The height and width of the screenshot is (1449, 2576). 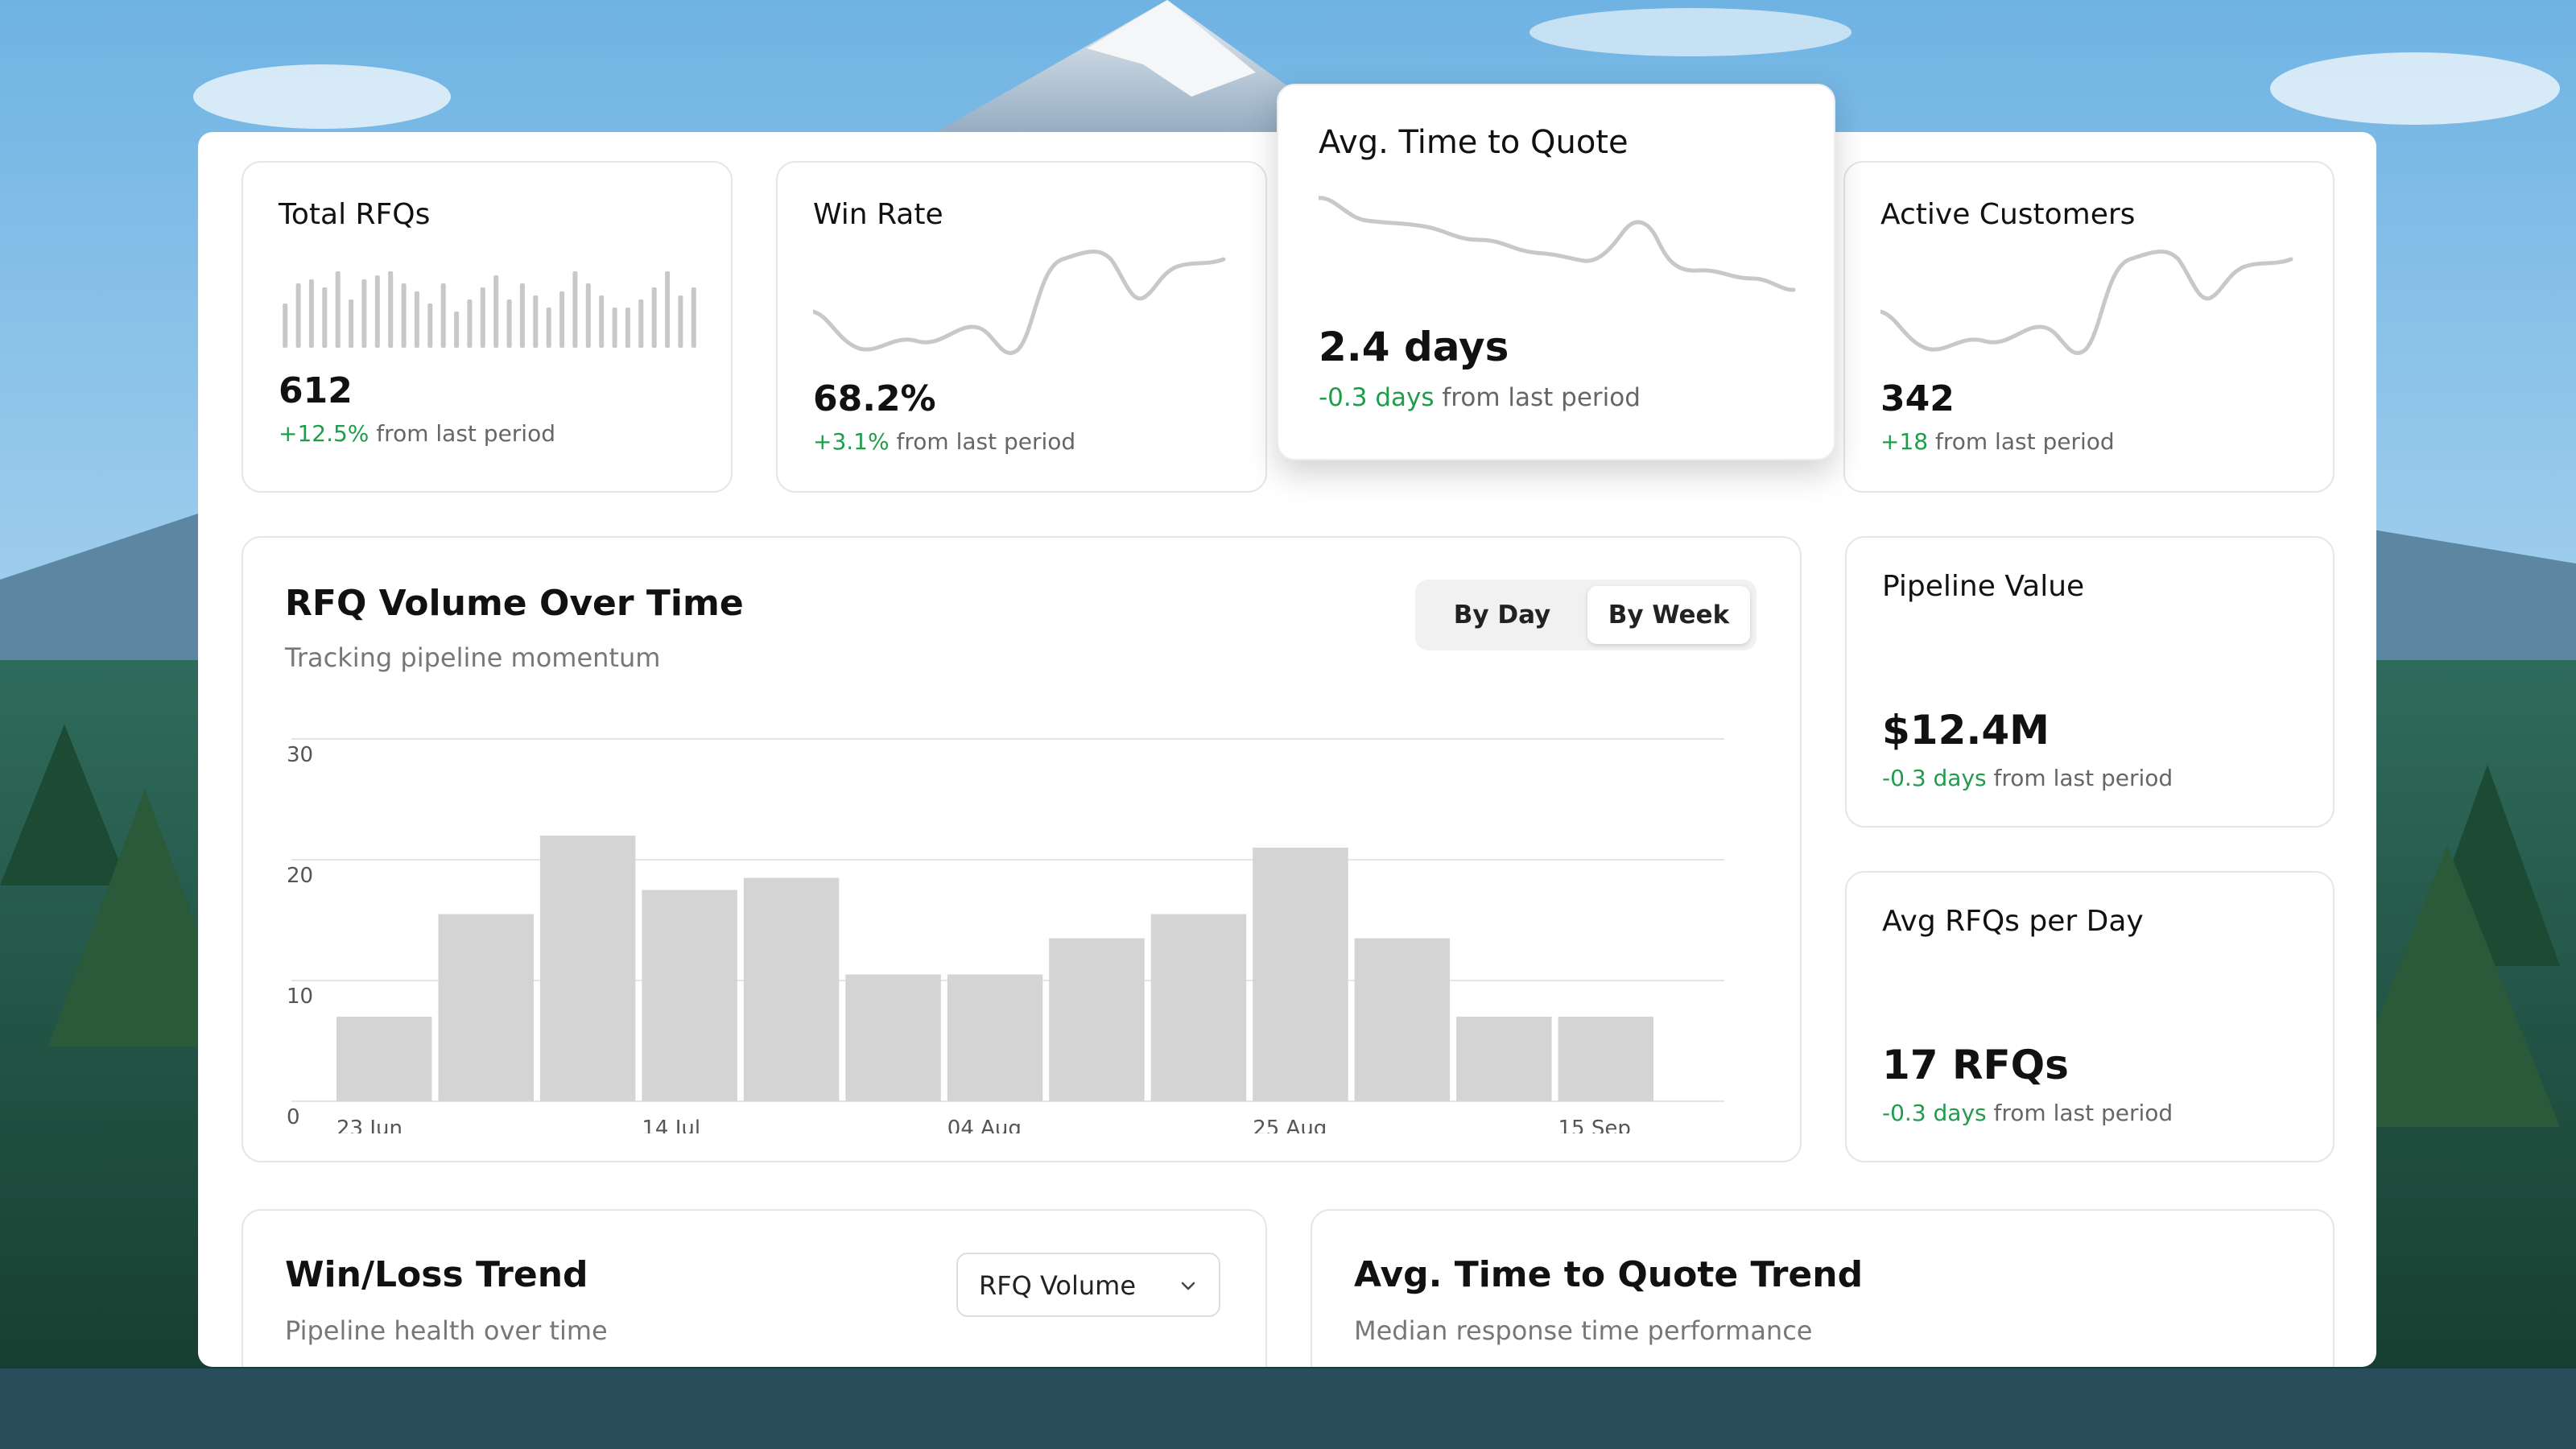 What do you see at coordinates (1557, 244) in the screenshot?
I see `avg-time-to-quote-sparkline` at bounding box center [1557, 244].